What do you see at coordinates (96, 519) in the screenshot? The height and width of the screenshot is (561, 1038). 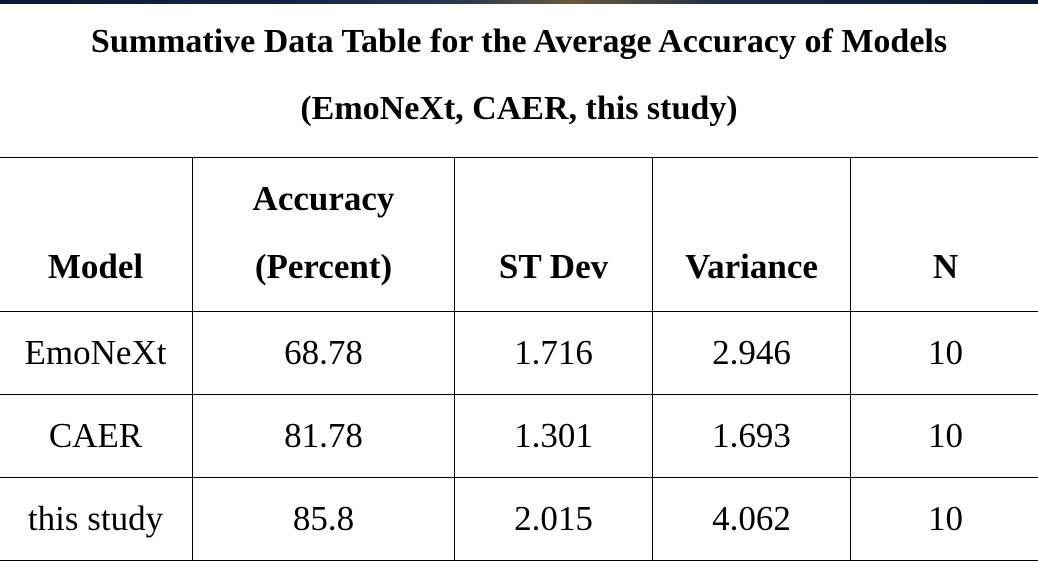 I see `cell-model: this study` at bounding box center [96, 519].